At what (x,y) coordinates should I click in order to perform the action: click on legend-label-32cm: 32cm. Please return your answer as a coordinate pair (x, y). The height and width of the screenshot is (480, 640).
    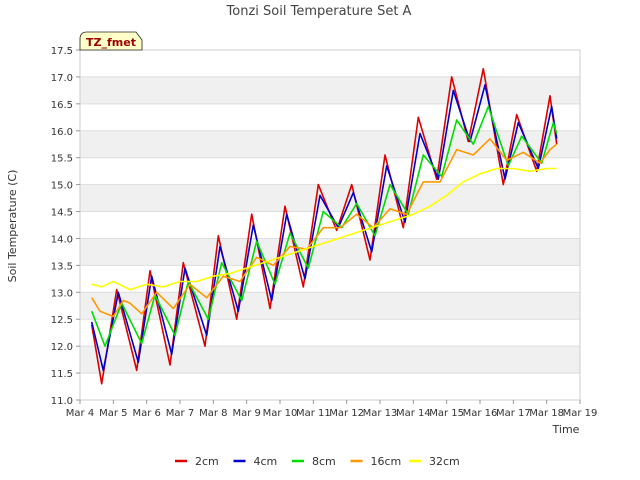
    Looking at the image, I should click on (444, 461).